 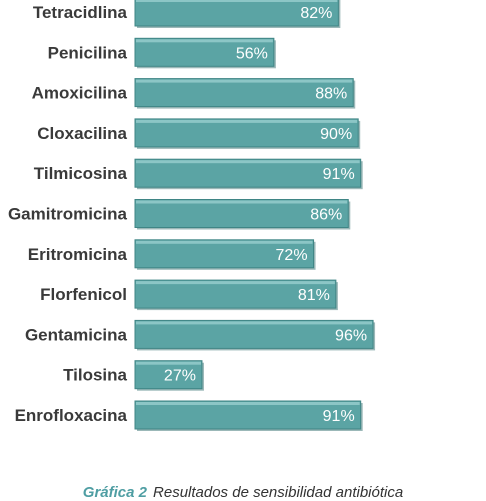 I want to click on bar-row: Tilmicosina 91%, so click(x=198, y=174).